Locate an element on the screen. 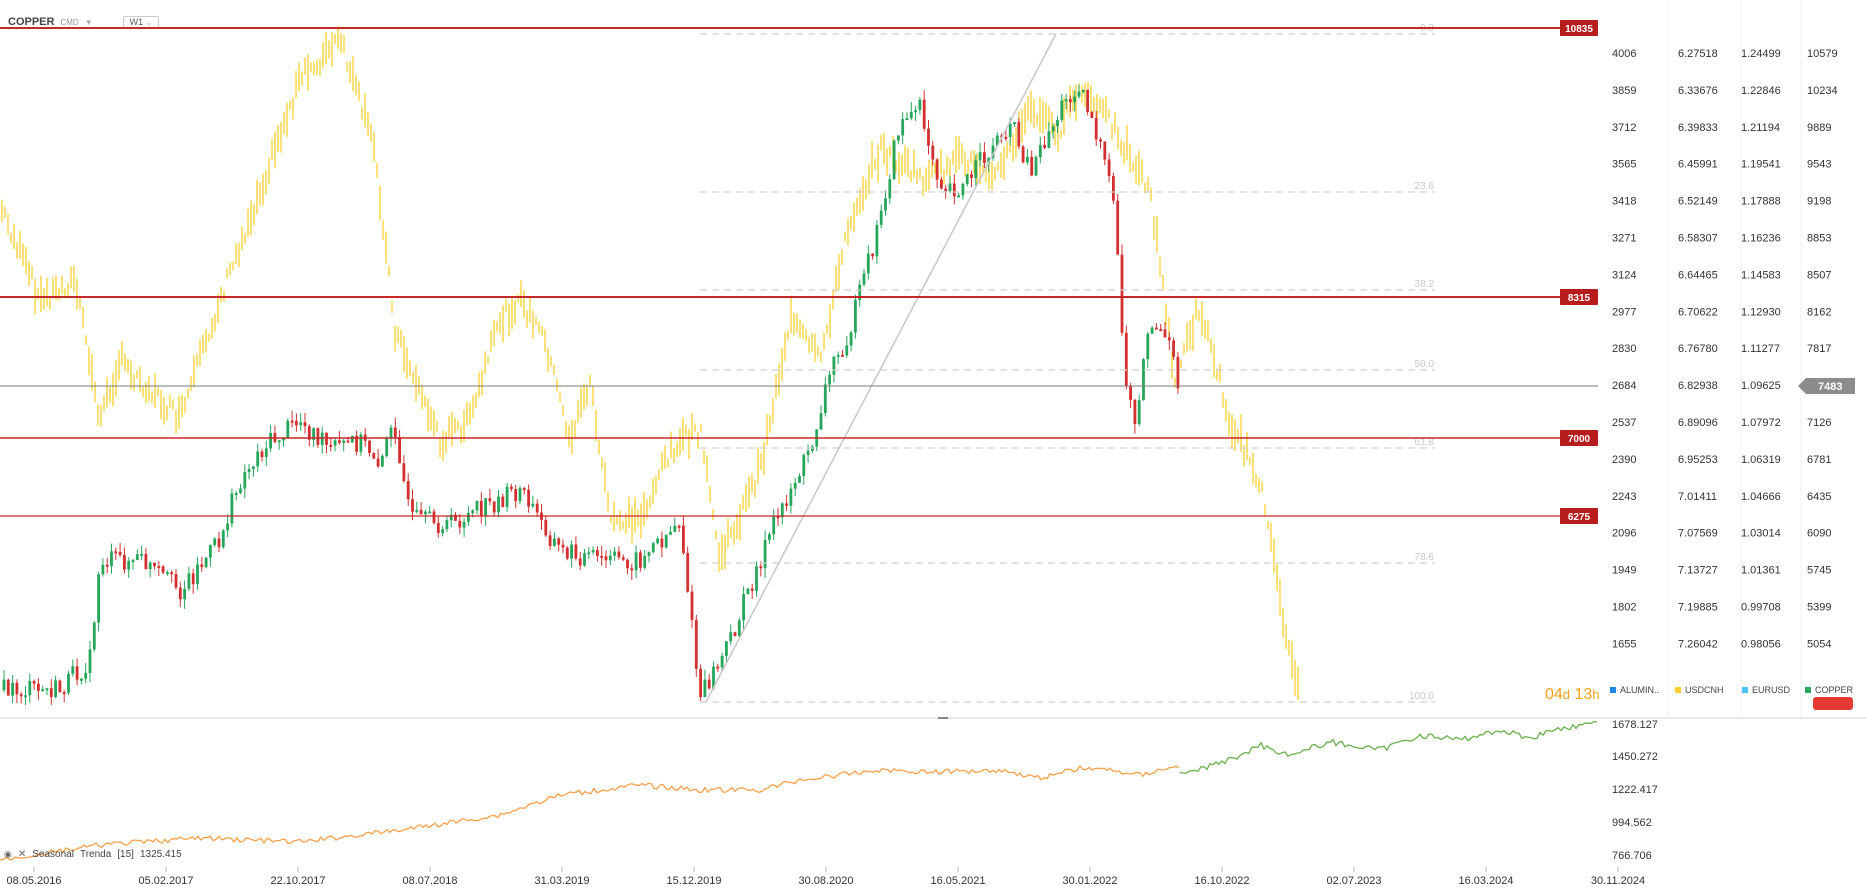 The height and width of the screenshot is (889, 1866). price-axis-copper-tick: 8162 is located at coordinates (1819, 312).